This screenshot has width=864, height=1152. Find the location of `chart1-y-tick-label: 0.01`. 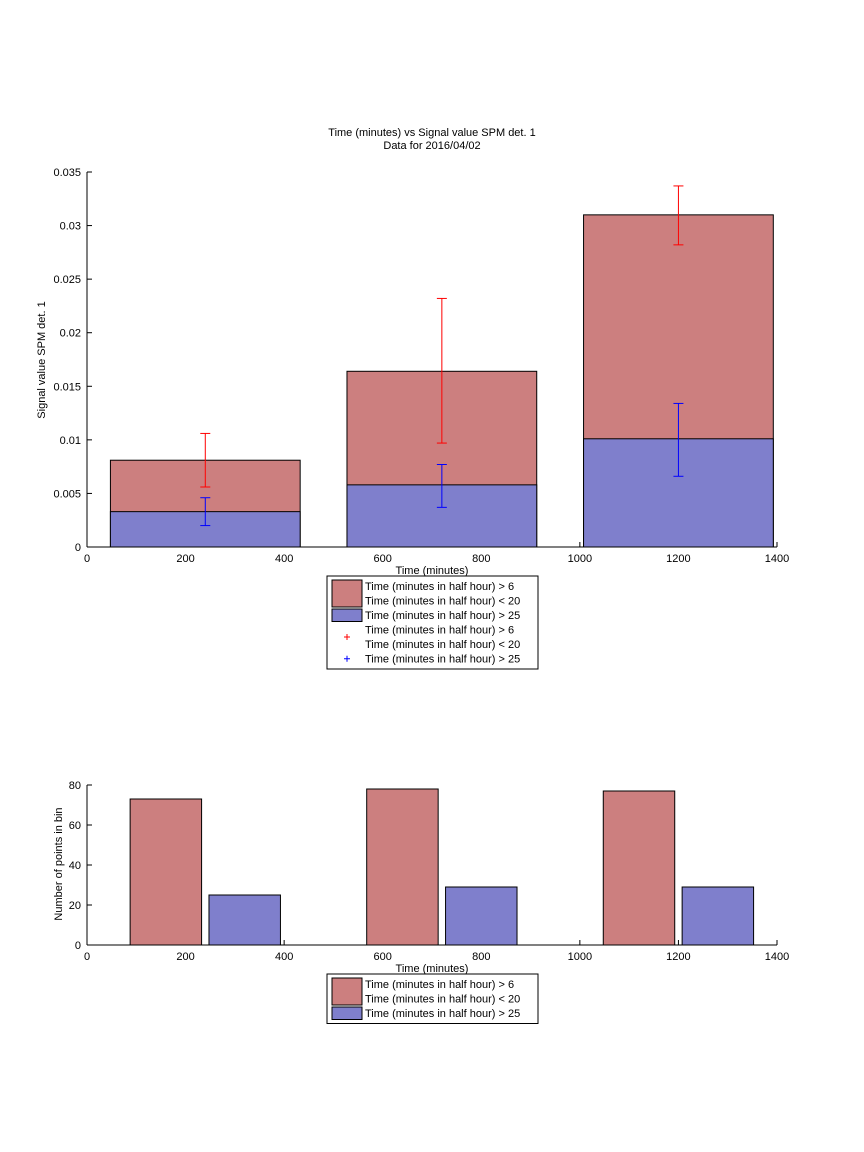

chart1-y-tick-label: 0.01 is located at coordinates (70, 441).